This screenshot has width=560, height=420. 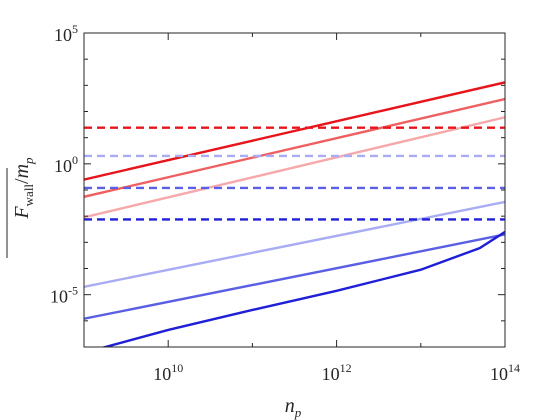 What do you see at coordinates (337, 372) in the screenshot?
I see `x-tick-label: 1012` at bounding box center [337, 372].